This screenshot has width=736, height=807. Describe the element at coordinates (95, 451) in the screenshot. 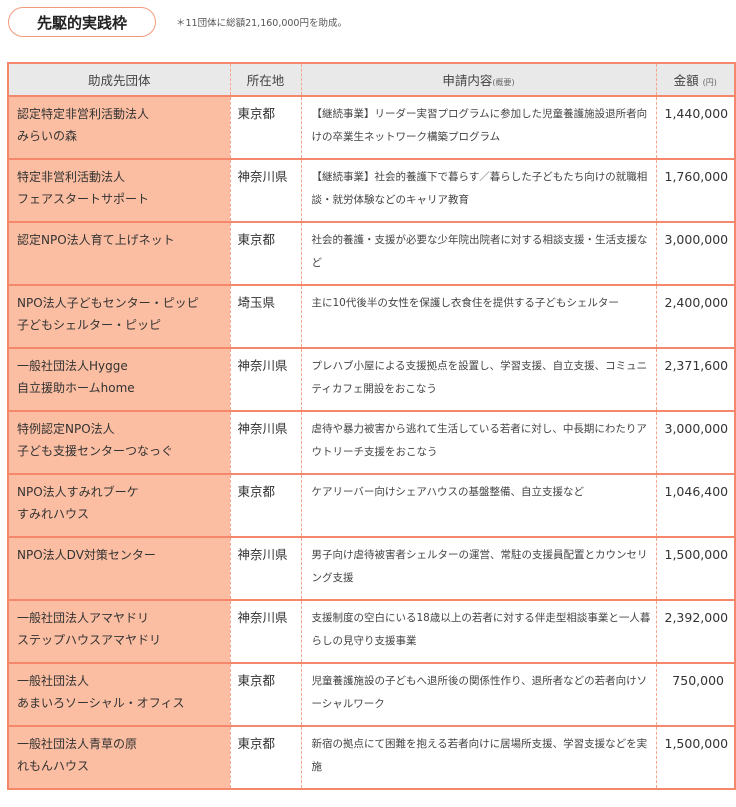

I see `org-name-line: 子ども支援センターつなっぐ` at that location.